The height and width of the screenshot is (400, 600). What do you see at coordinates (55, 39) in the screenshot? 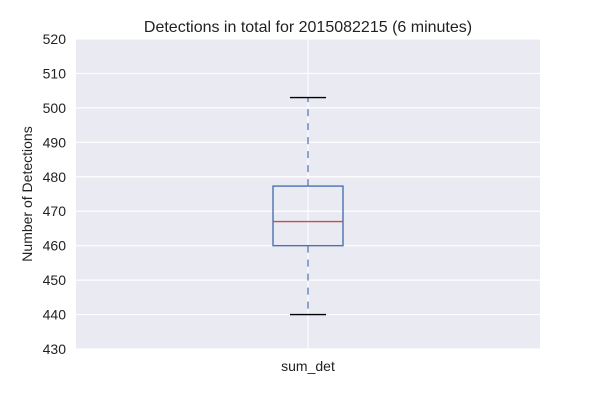
I see `y-tick-label: 520` at bounding box center [55, 39].